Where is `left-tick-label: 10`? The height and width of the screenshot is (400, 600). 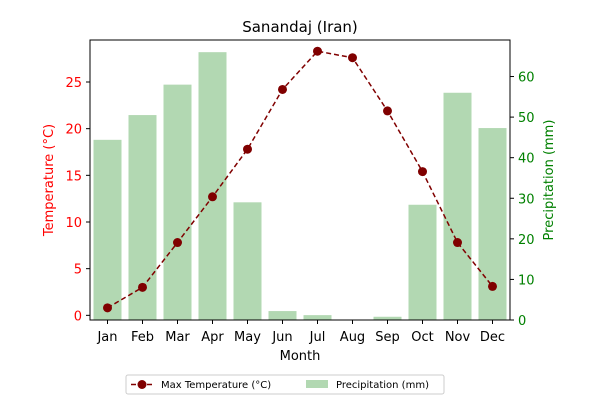
left-tick-label: 10 is located at coordinates (73, 223).